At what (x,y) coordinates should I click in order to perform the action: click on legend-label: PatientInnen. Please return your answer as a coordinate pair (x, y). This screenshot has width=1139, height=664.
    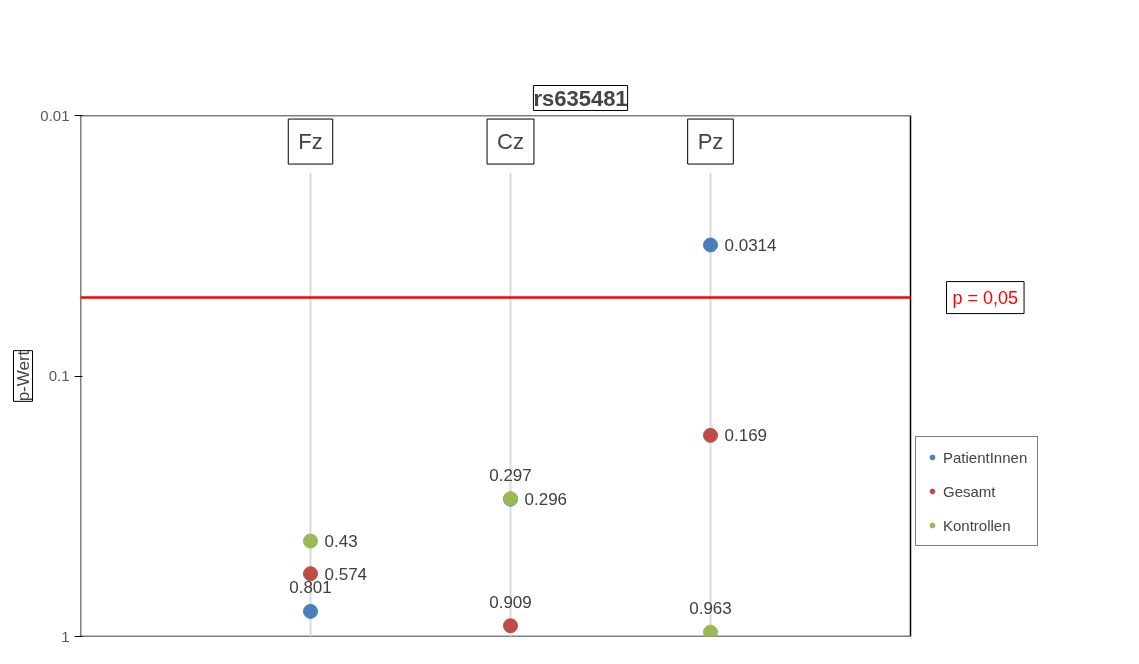
    Looking at the image, I should click on (985, 457).